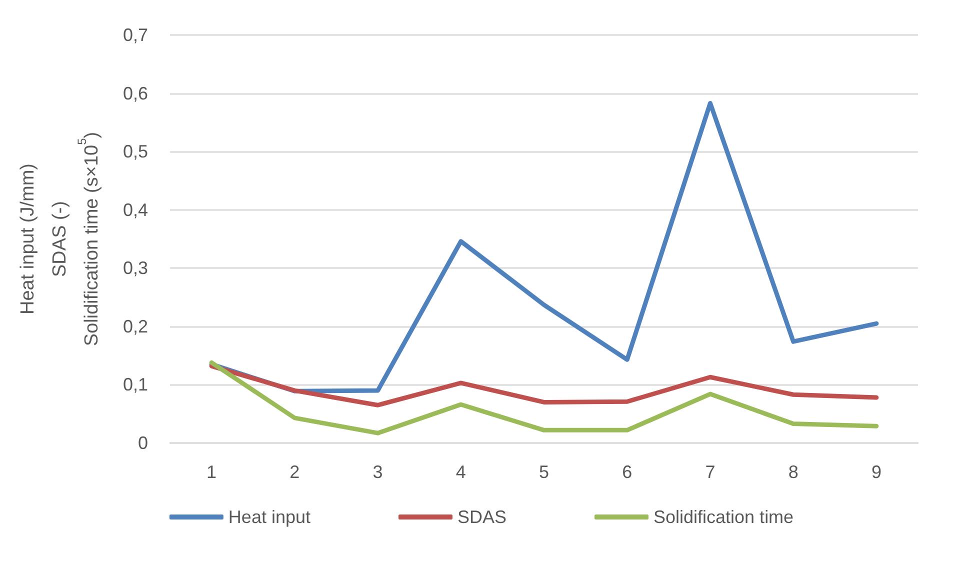 The image size is (963, 579). What do you see at coordinates (135, 152) in the screenshot?
I see `y-tick-label: 0,5` at bounding box center [135, 152].